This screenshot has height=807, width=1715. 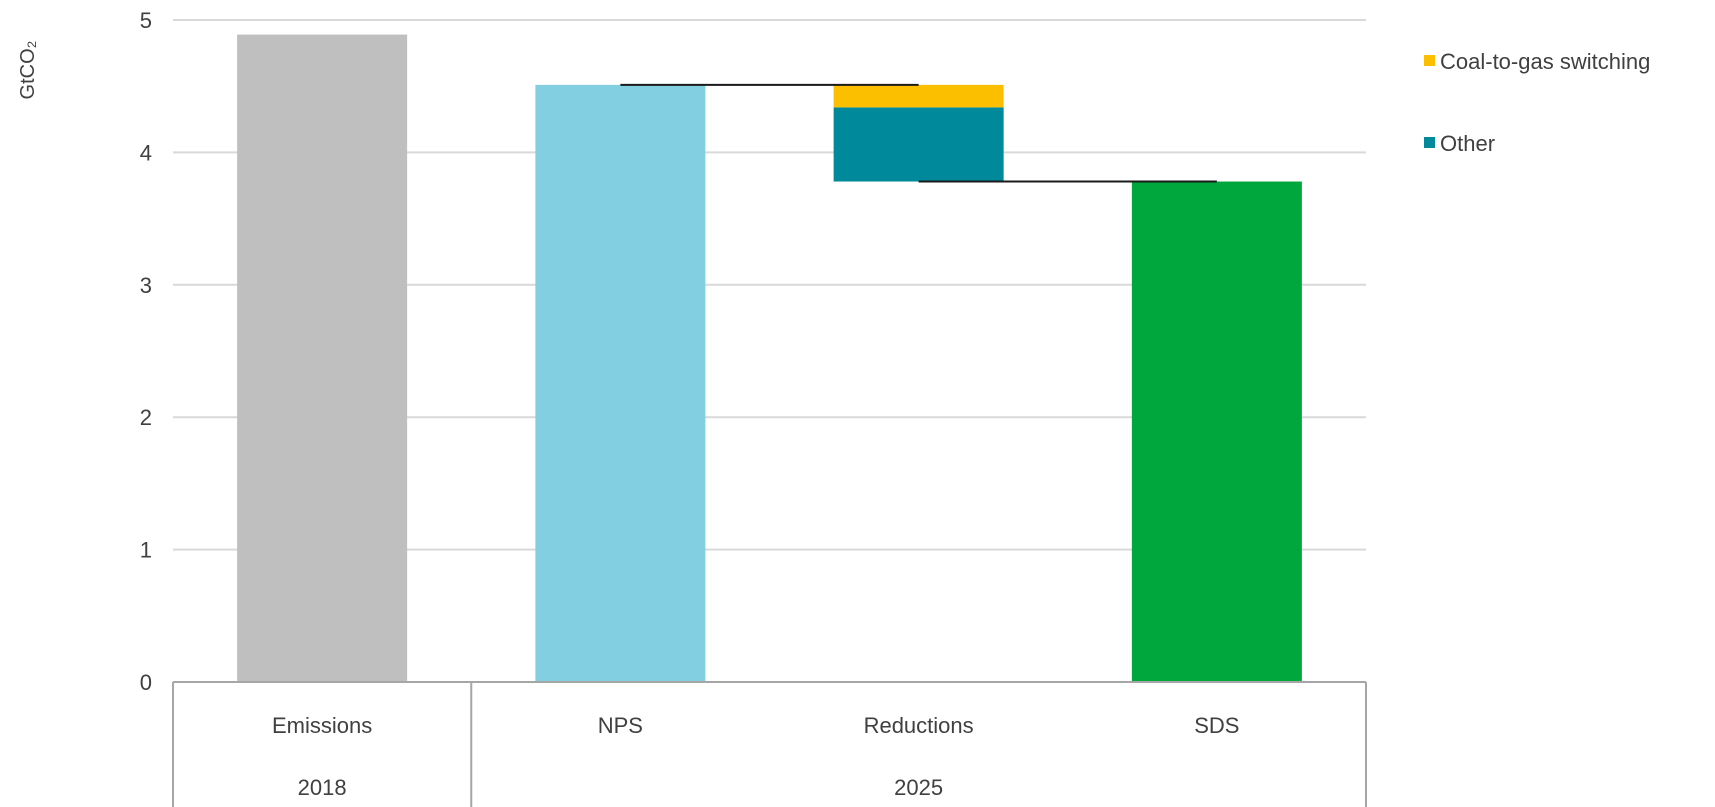 What do you see at coordinates (1545, 61) in the screenshot?
I see `legend-label: Coal-to-gas switching` at bounding box center [1545, 61].